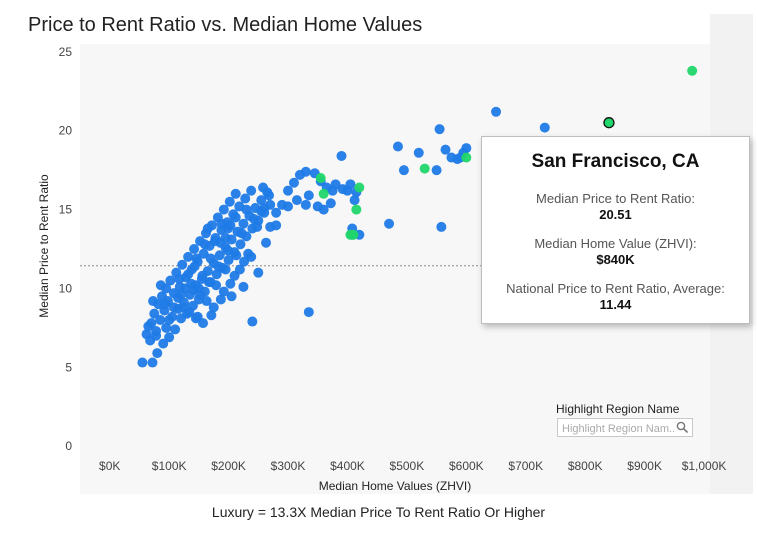  I want to click on y-axis-label: Median Price to Rent Ratio, so click(44, 246).